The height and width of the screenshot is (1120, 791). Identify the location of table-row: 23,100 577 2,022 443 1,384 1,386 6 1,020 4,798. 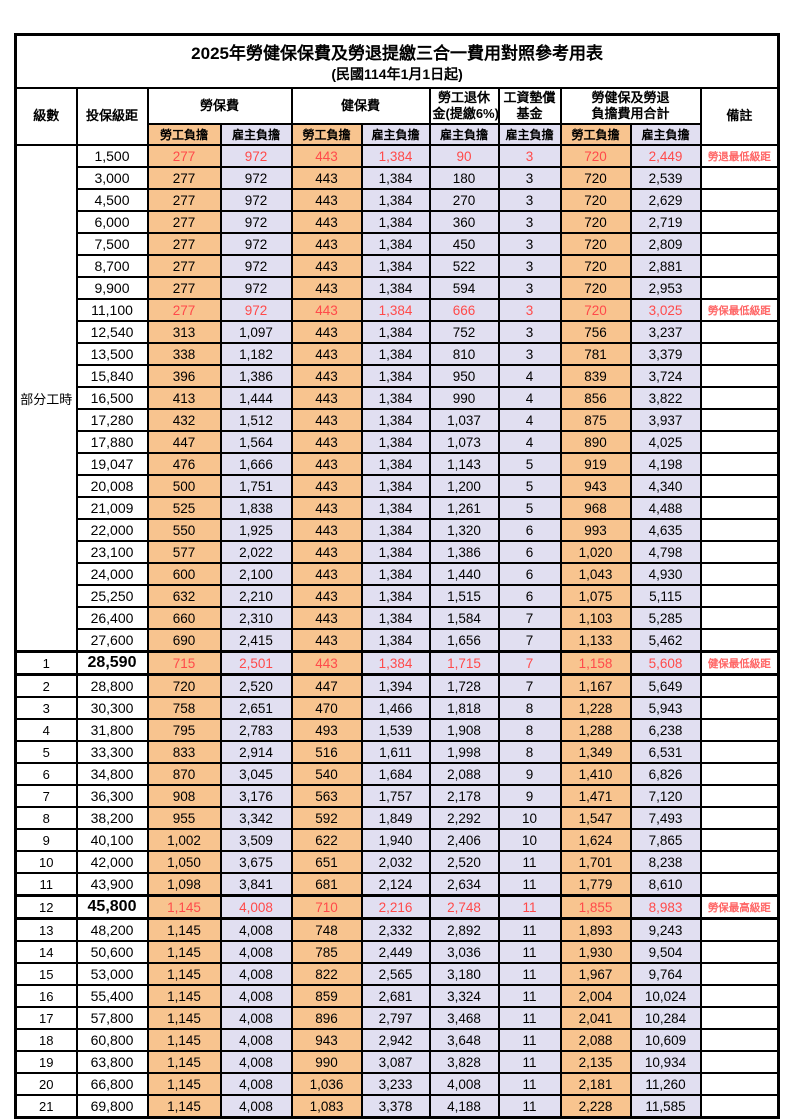
(398, 552).